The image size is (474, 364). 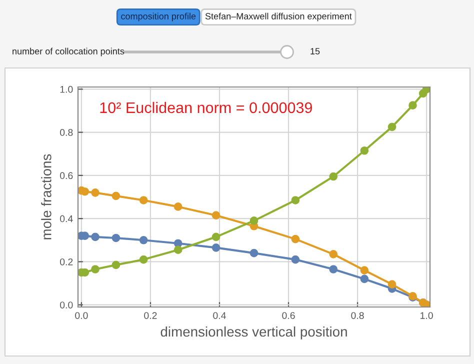 What do you see at coordinates (66, 305) in the screenshot?
I see `y-tick-label: 0.0` at bounding box center [66, 305].